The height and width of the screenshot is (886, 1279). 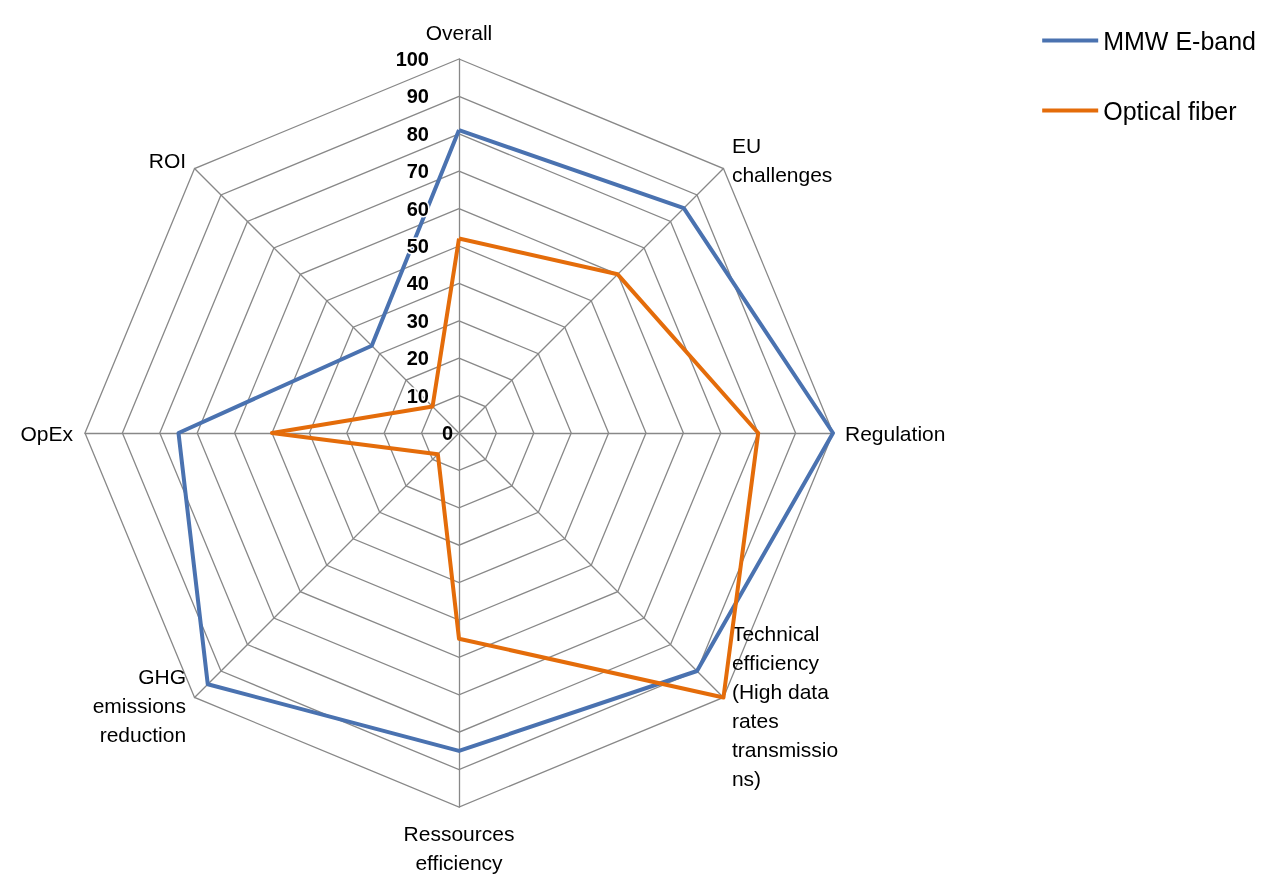 What do you see at coordinates (447, 433) in the screenshot?
I see `y-tick-label: 0` at bounding box center [447, 433].